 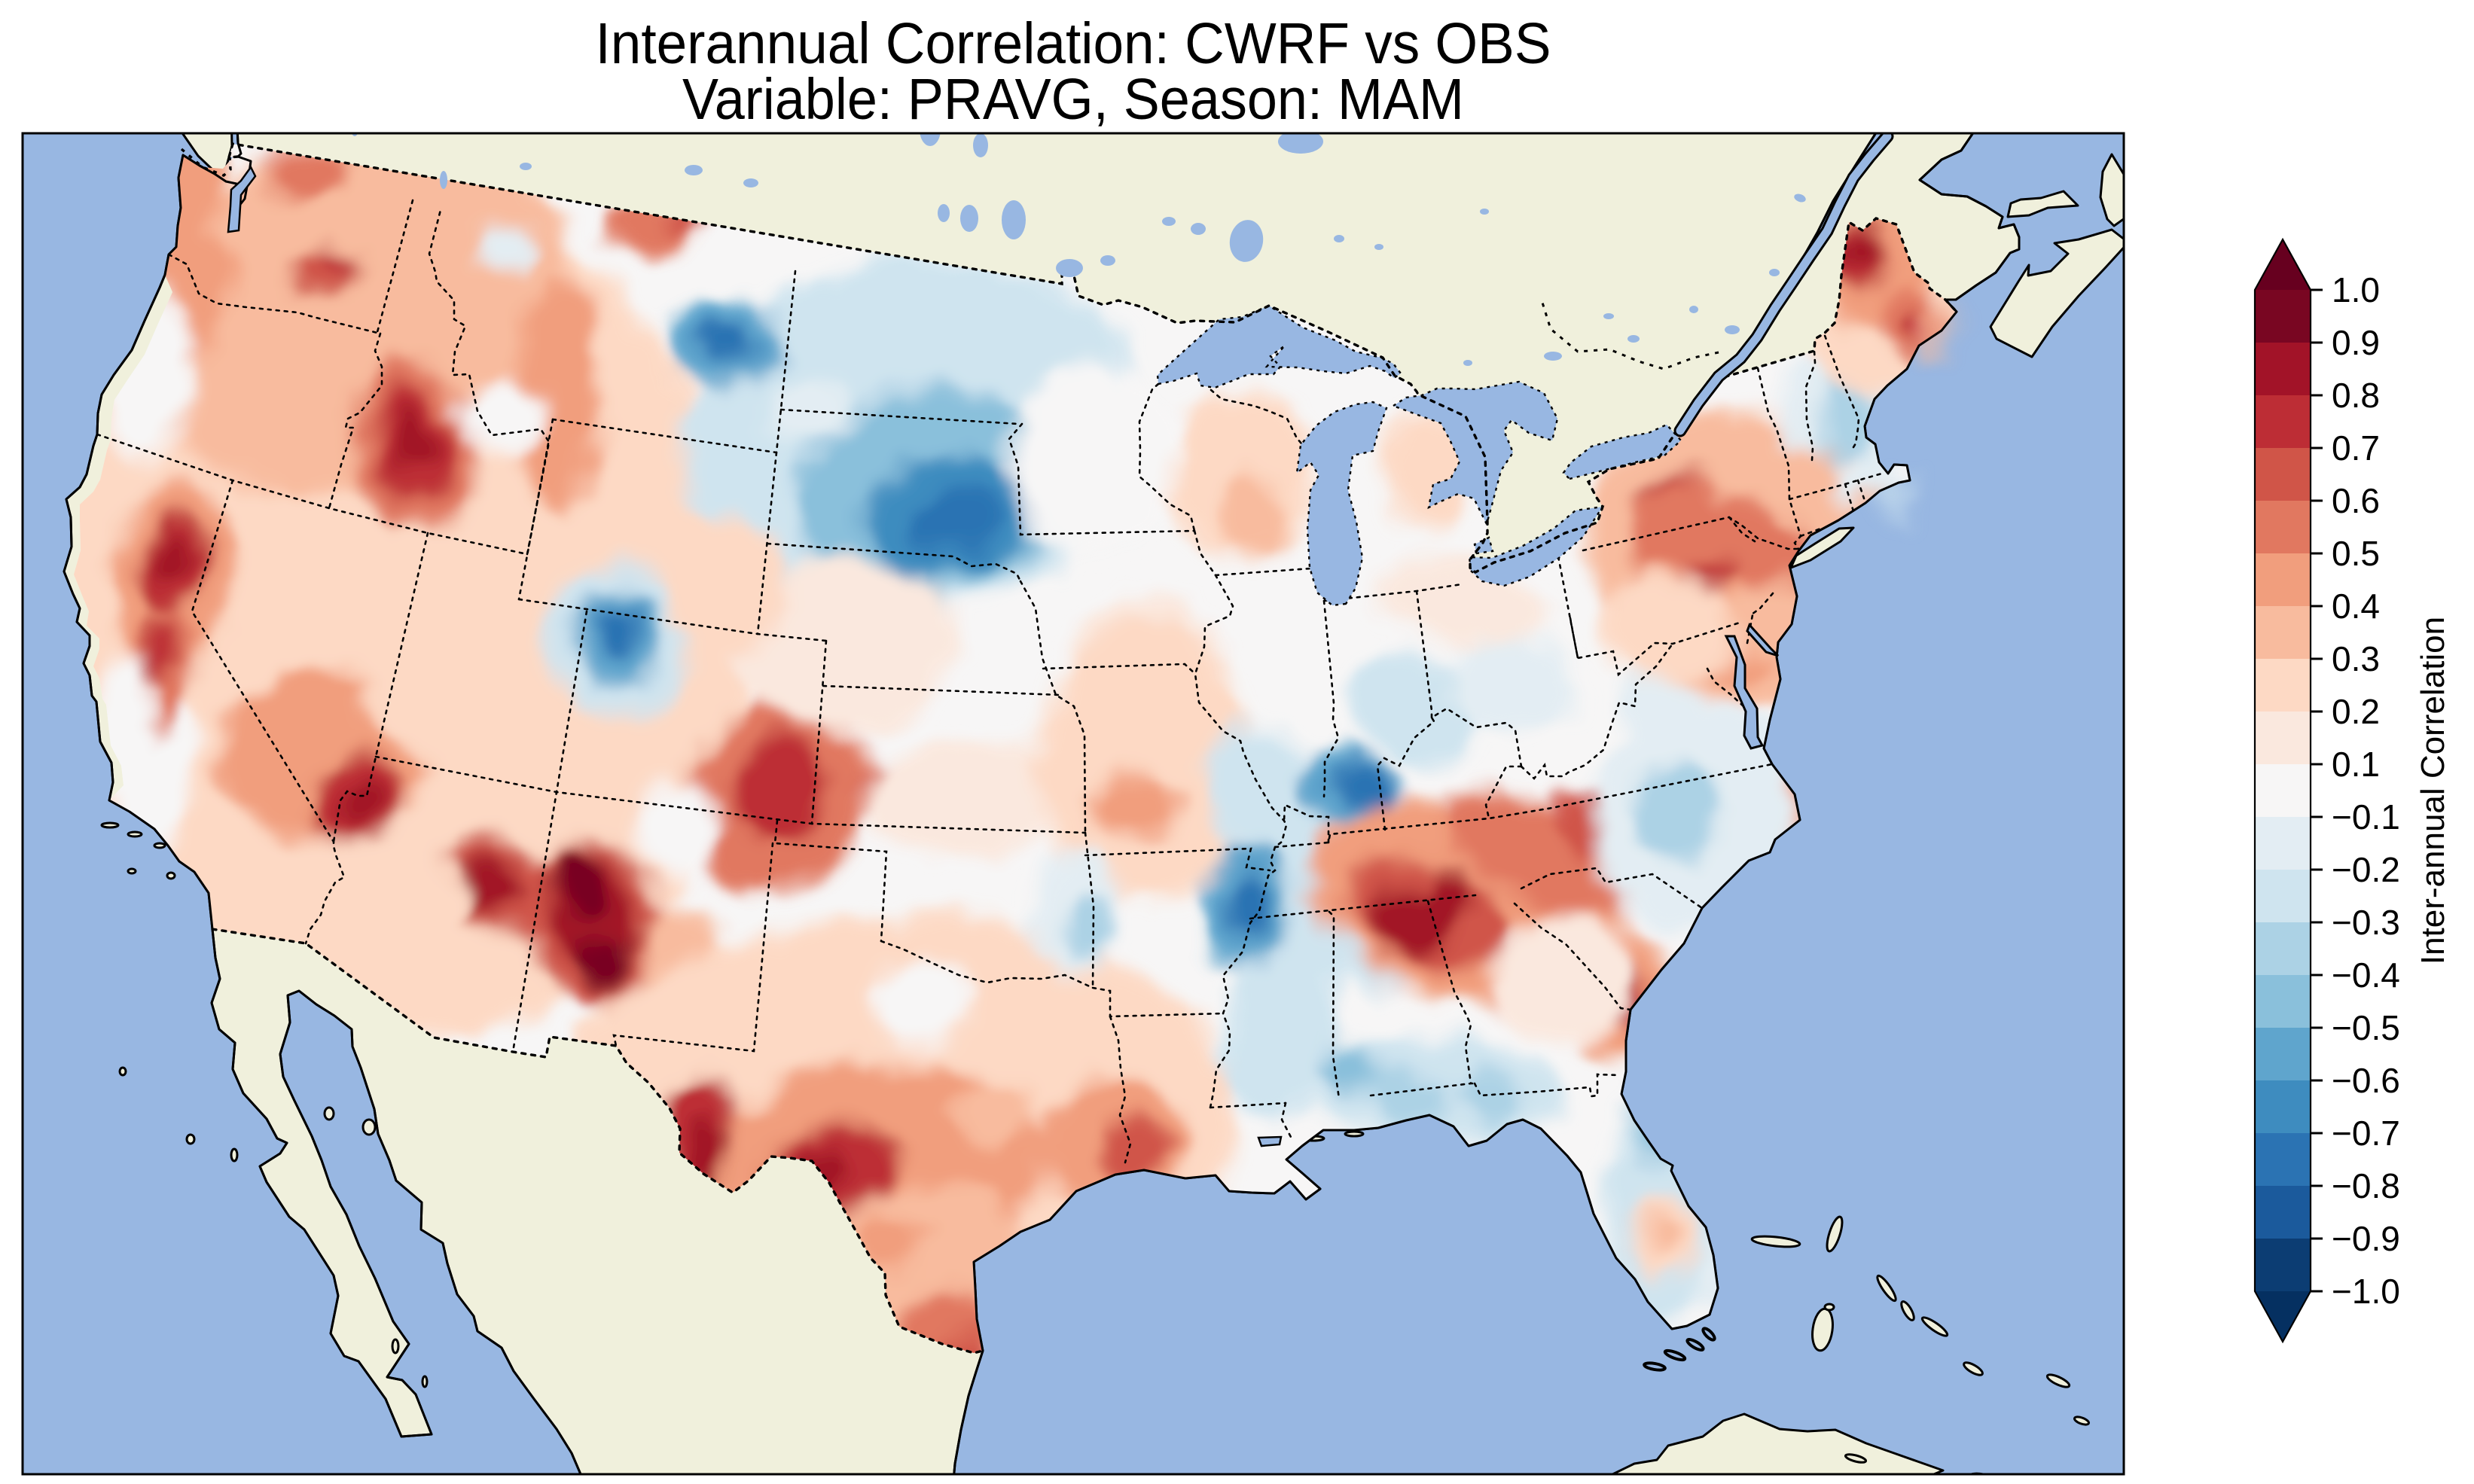 What do you see at coordinates (2366, 1027) in the screenshot?
I see `svg-text: −0.5` at bounding box center [2366, 1027].